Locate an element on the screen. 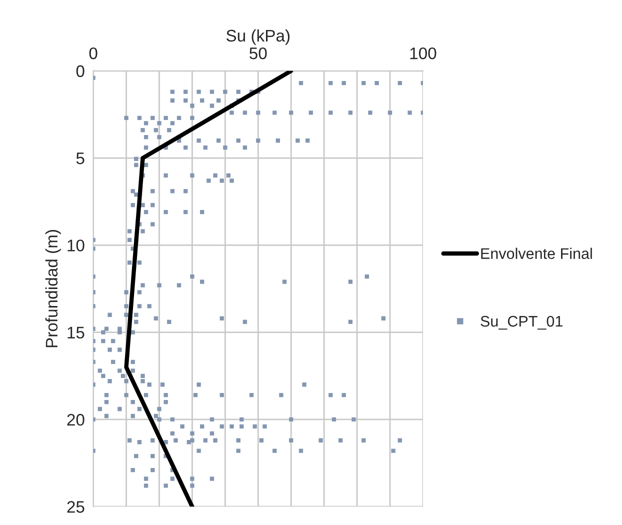 Image resolution: width=622 pixels, height=525 pixels. x-tick-label: 50 is located at coordinates (258, 53).